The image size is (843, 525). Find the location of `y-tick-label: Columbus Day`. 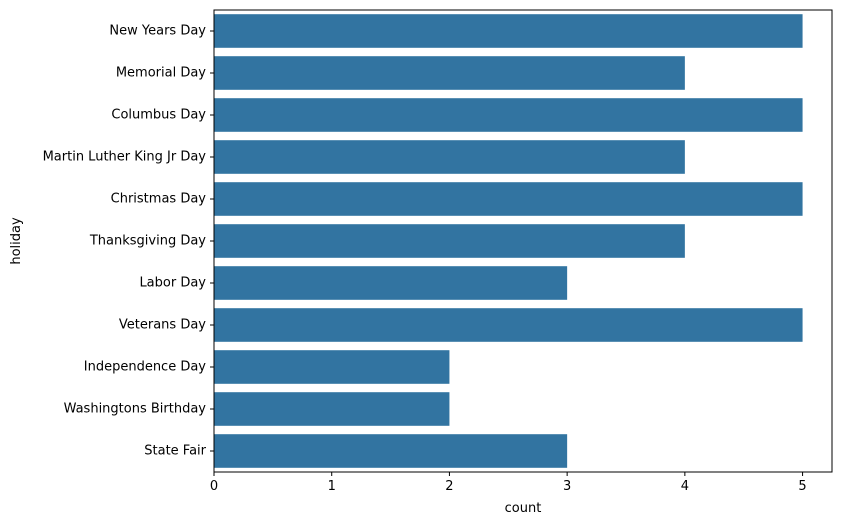

y-tick-label: Columbus Day is located at coordinates (158, 115).